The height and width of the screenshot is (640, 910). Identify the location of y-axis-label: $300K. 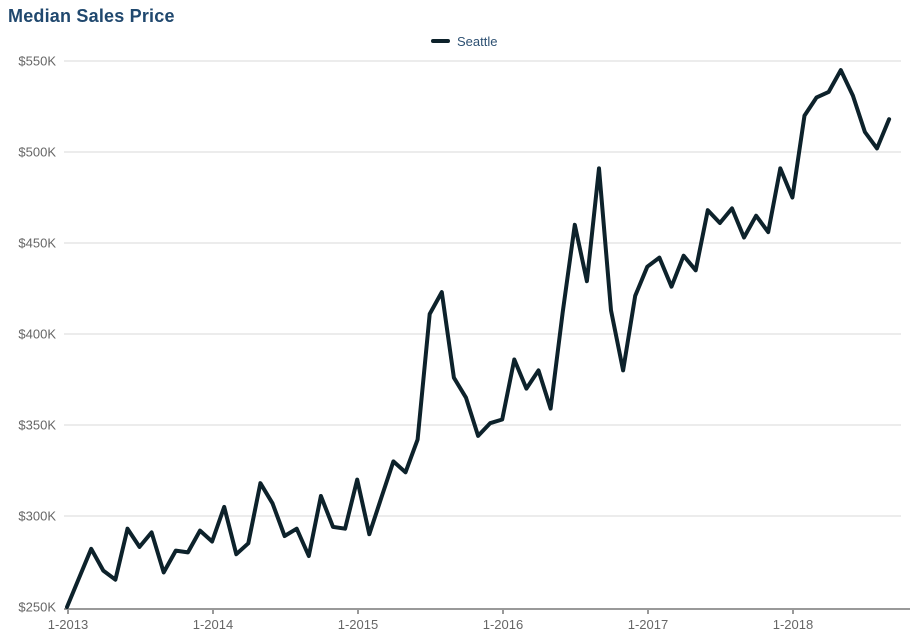
(37, 516).